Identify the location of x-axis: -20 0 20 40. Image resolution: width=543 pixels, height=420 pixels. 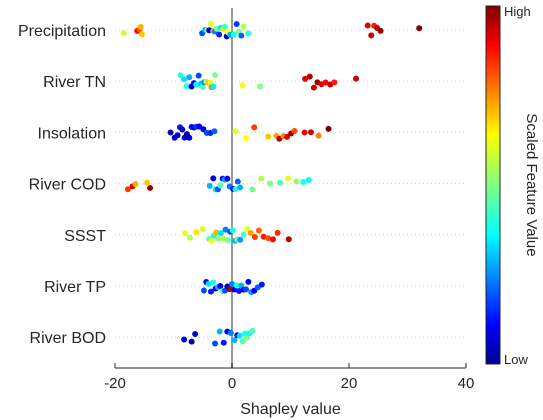
(289, 377).